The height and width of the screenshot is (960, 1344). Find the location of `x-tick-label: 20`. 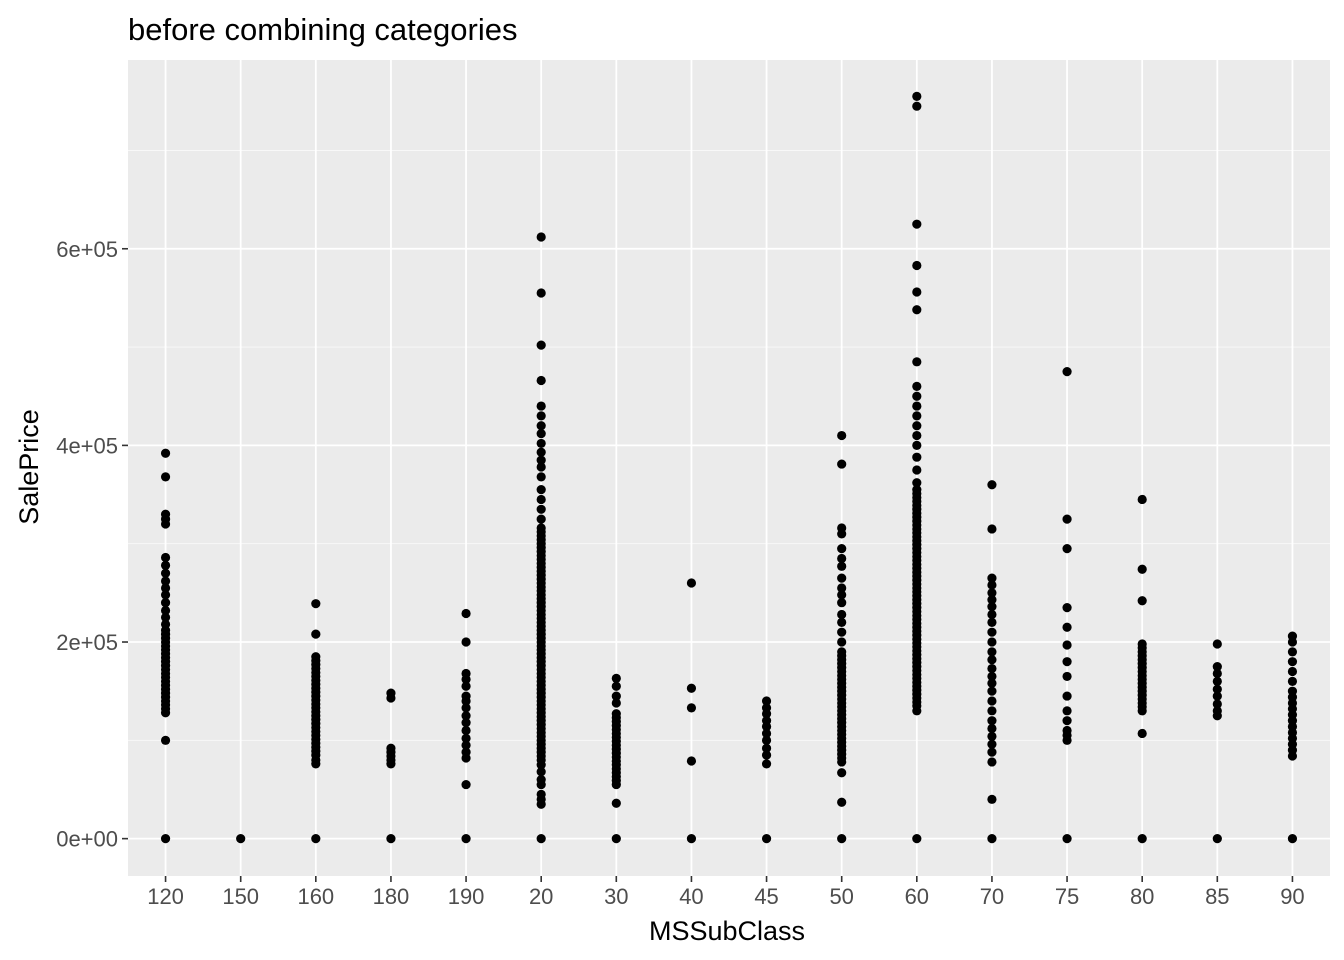

x-tick-label: 20 is located at coordinates (541, 896).